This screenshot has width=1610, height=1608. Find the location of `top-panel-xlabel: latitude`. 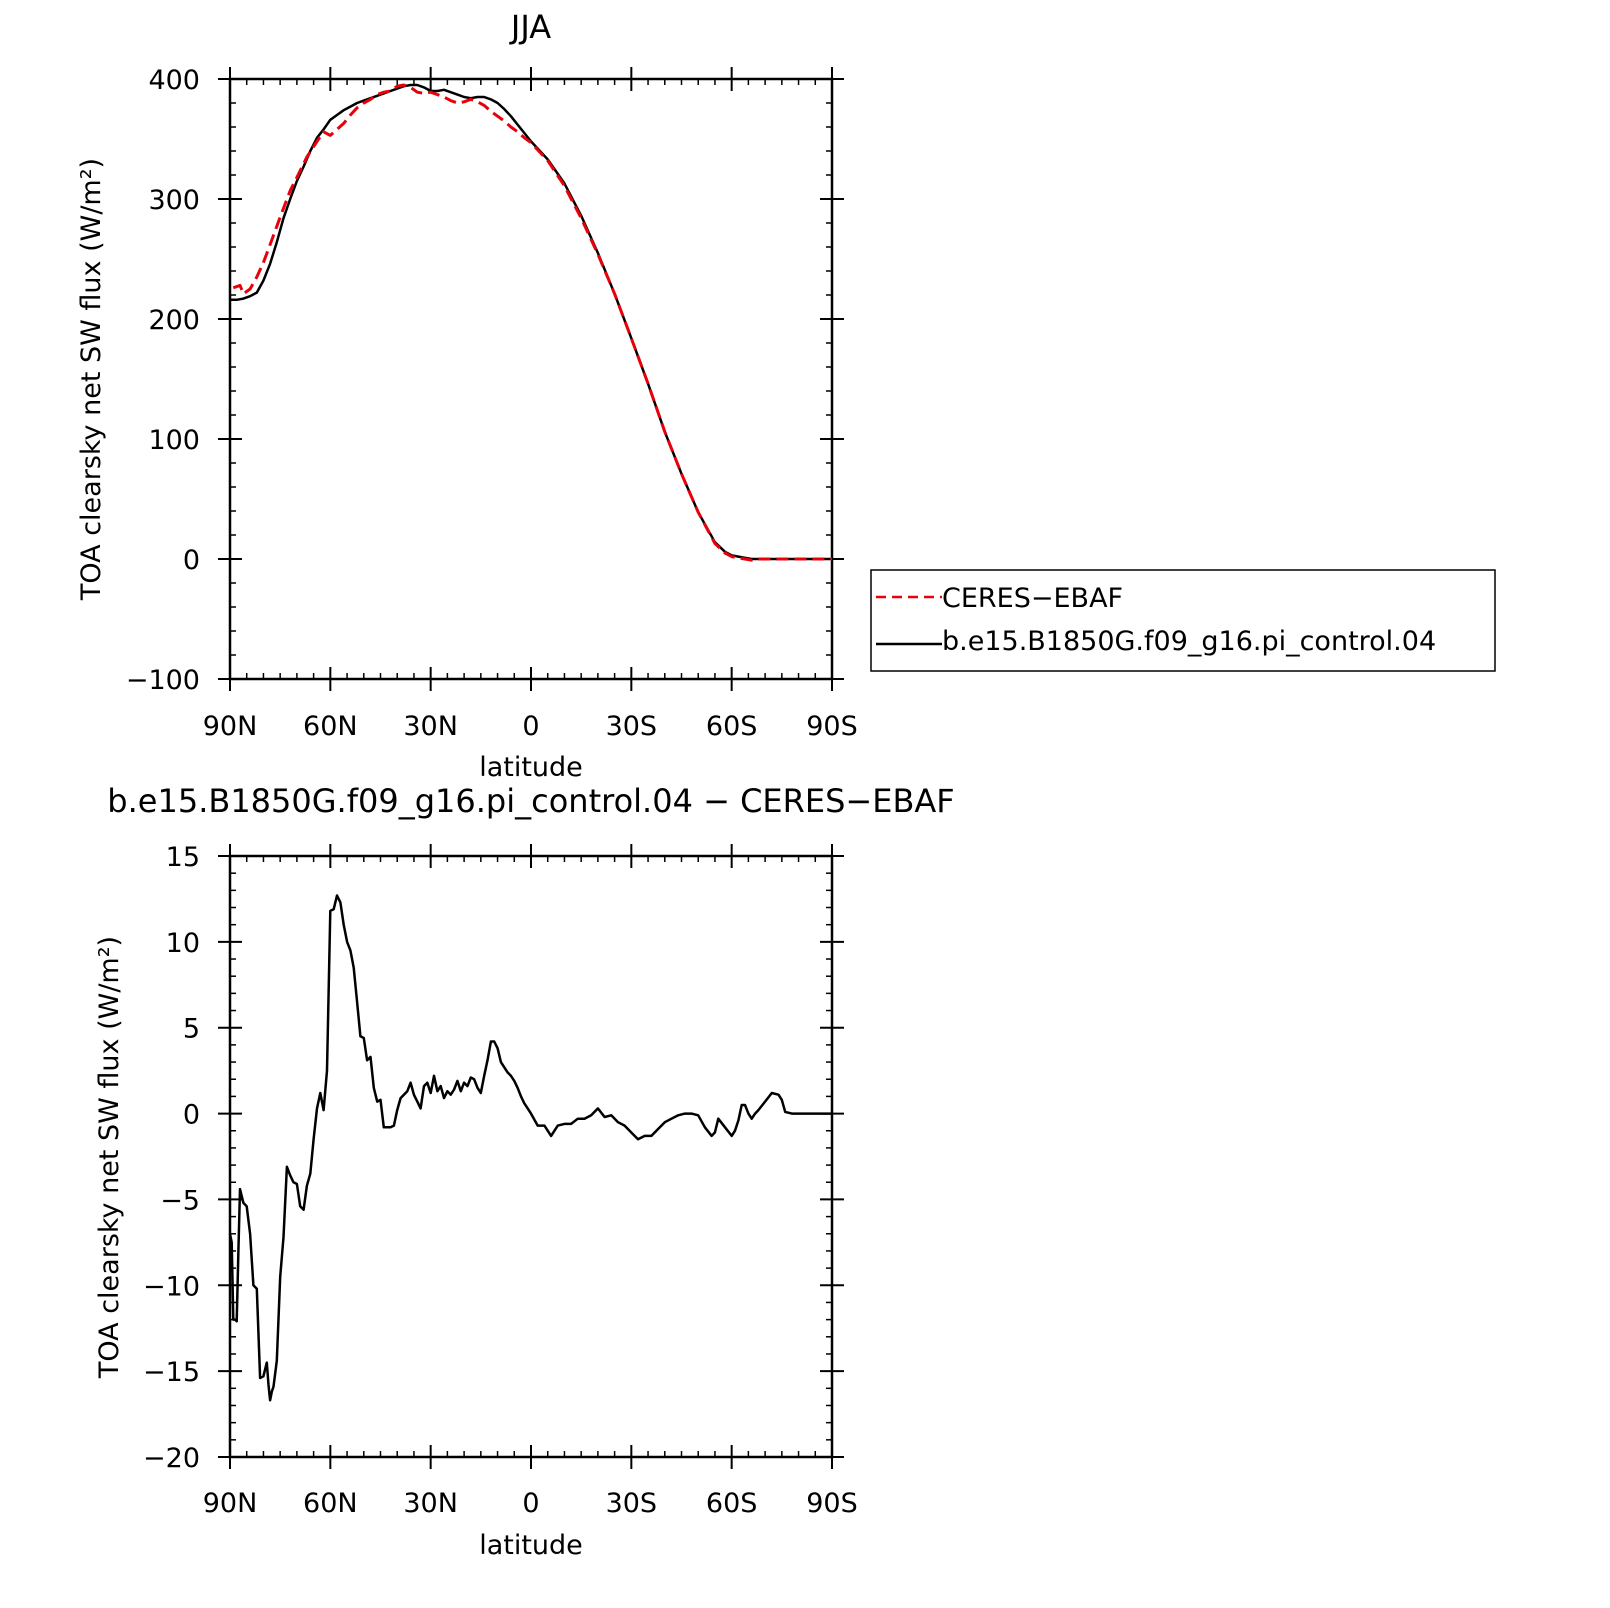

top-panel-xlabel: latitude is located at coordinates (531, 767).